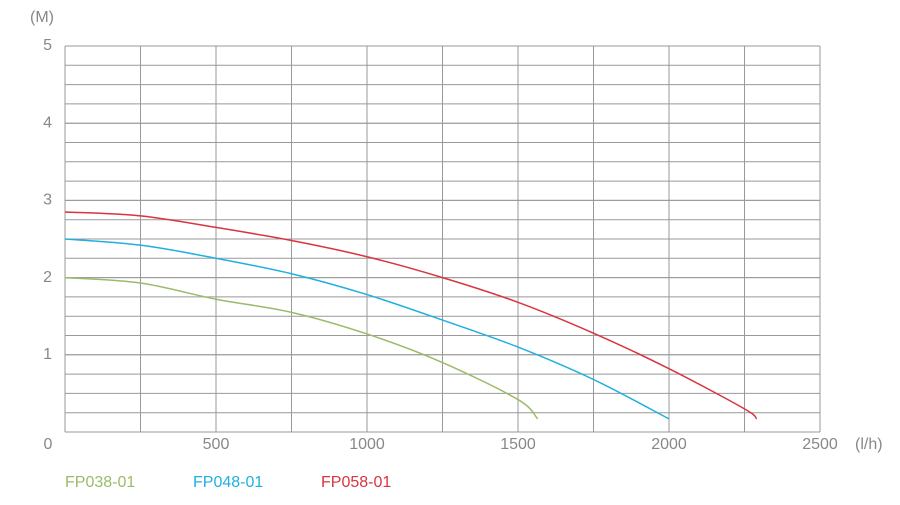 This screenshot has width=900, height=505. I want to click on x-tick-label: 1500, so click(518, 444).